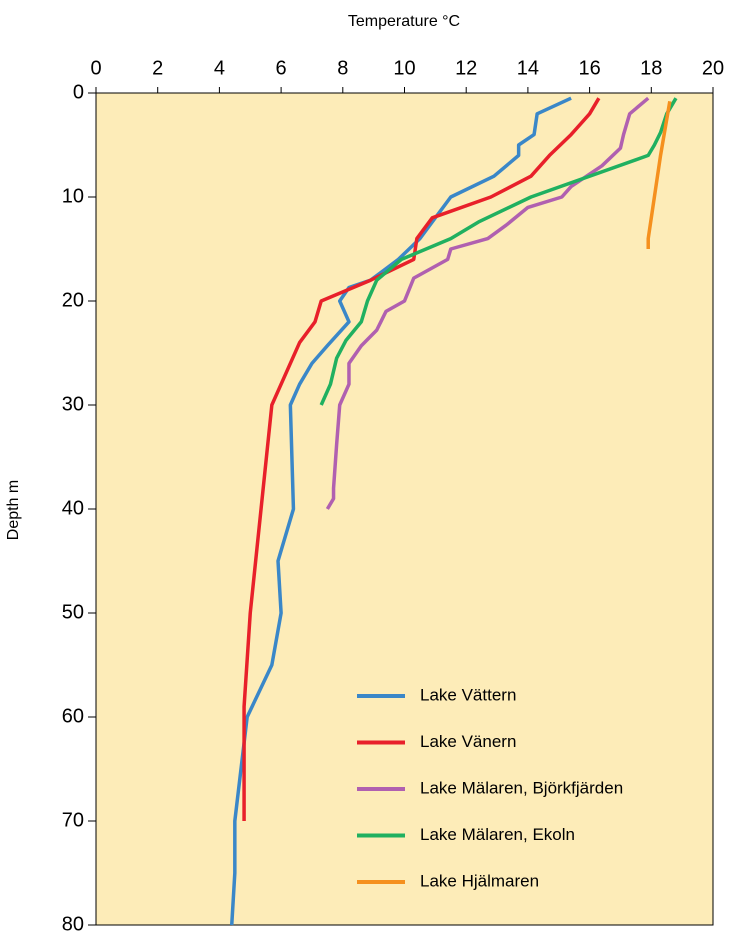 This screenshot has width=731, height=932. I want to click on x-tick-label: 16, so click(589, 68).